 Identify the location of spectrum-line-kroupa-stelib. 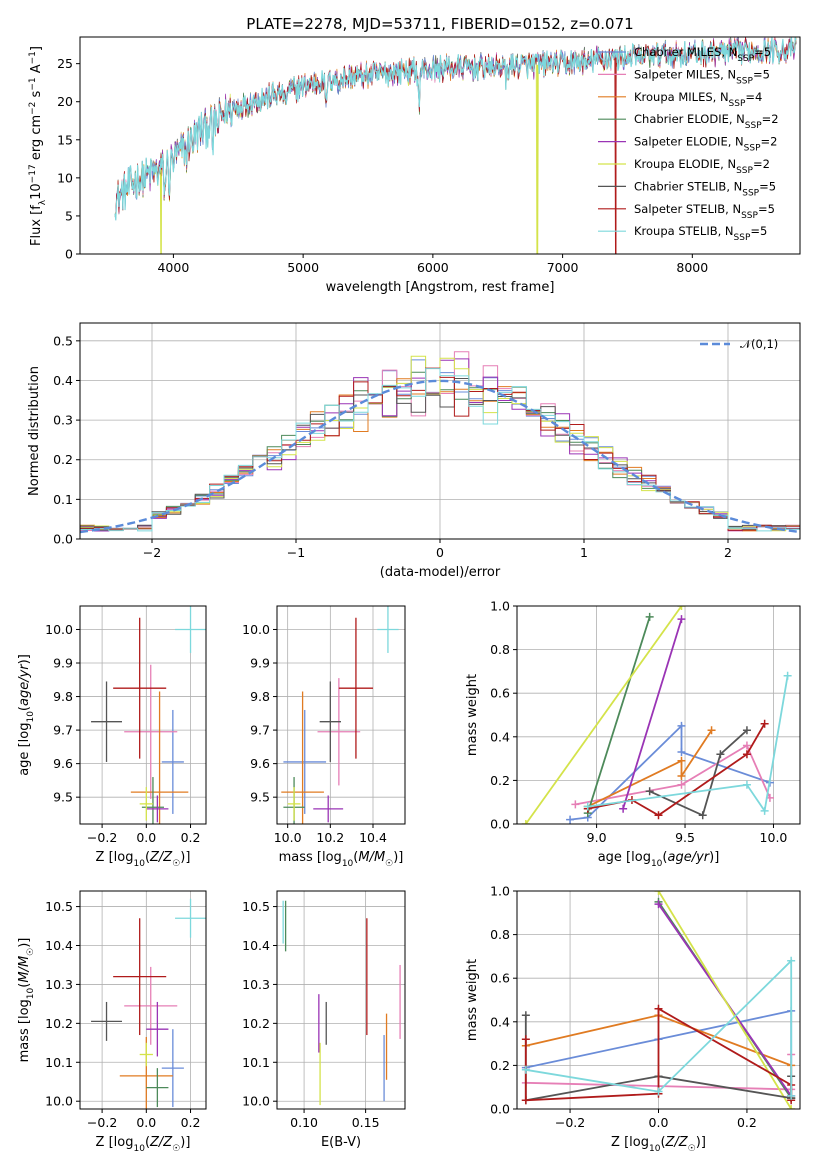
(455, 129).